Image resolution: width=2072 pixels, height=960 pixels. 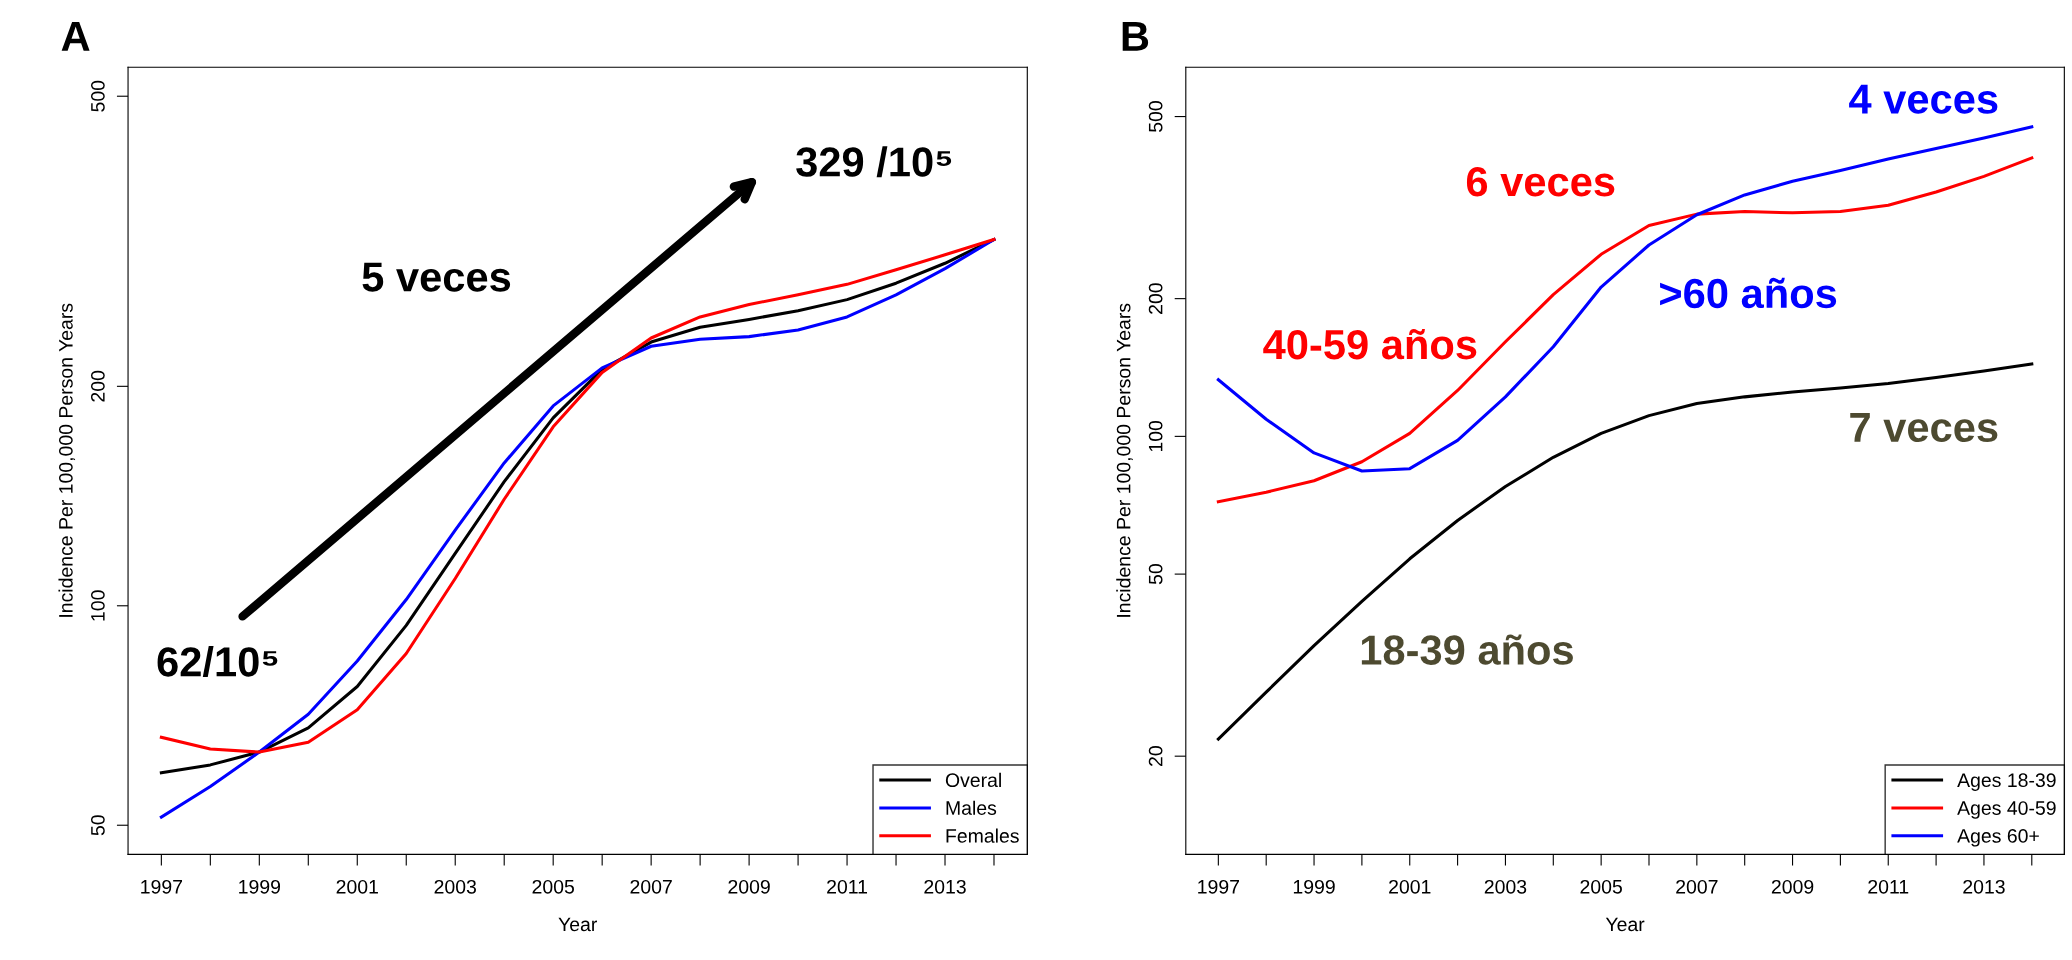 I want to click on chart-title: B, so click(x=1135, y=36).